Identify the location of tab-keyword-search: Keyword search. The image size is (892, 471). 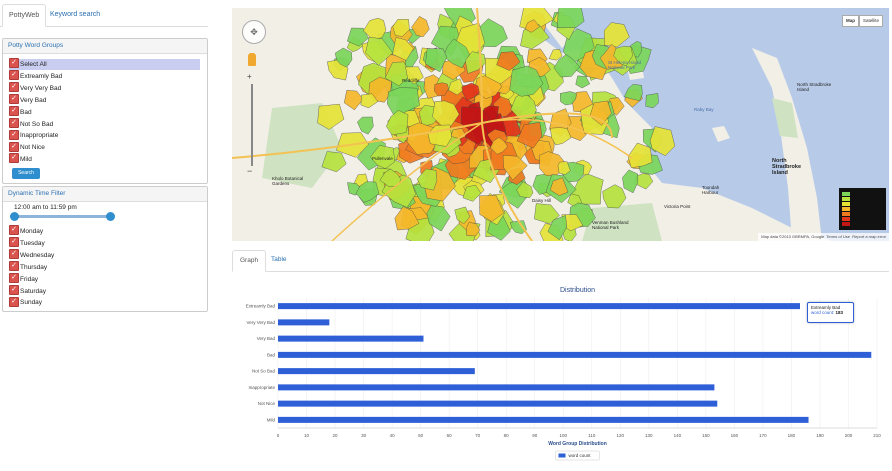
(75, 14).